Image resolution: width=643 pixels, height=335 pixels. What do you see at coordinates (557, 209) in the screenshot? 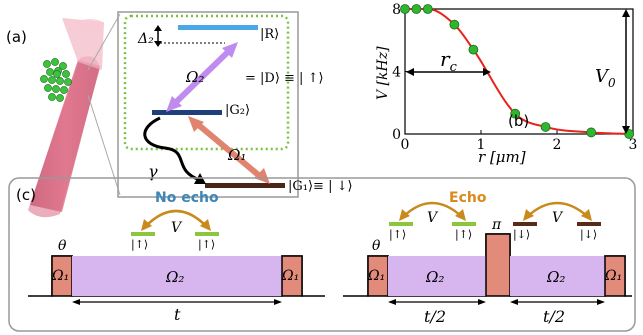
I see `echo-interaction-arc-second` at bounding box center [557, 209].